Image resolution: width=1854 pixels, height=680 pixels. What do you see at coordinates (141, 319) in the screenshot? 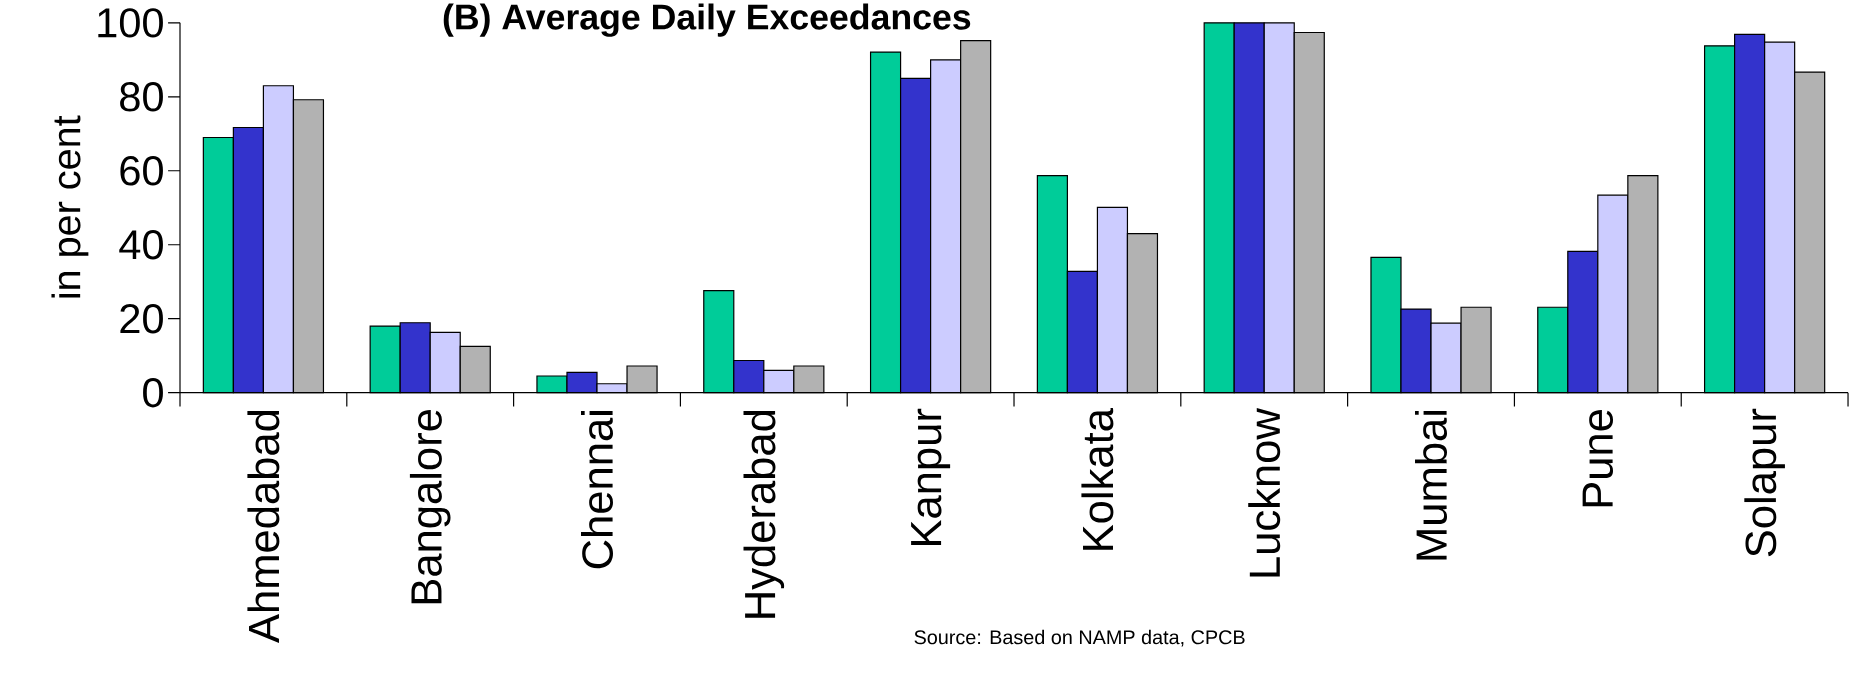
I see `y-tick-label: 20` at bounding box center [141, 319].